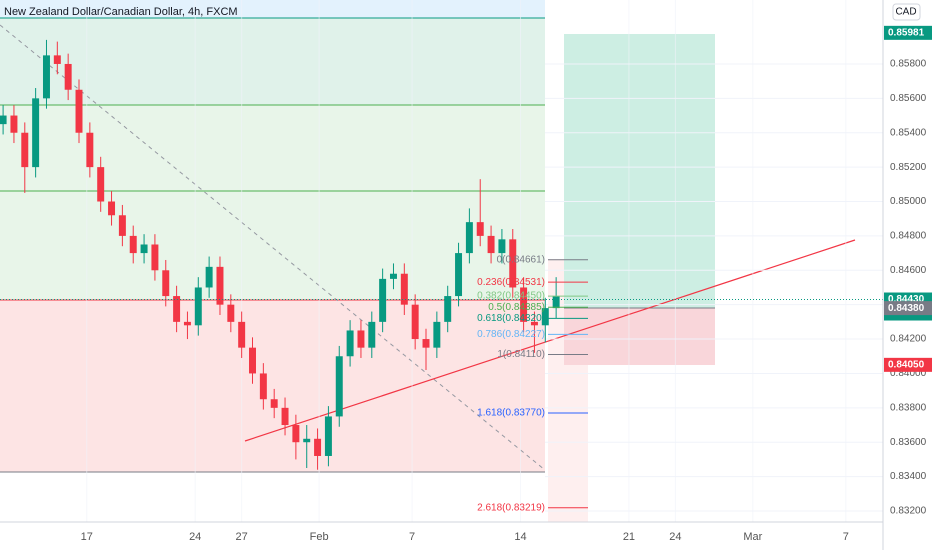 This screenshot has width=932, height=550. I want to click on currency: CAD, so click(905, 12).